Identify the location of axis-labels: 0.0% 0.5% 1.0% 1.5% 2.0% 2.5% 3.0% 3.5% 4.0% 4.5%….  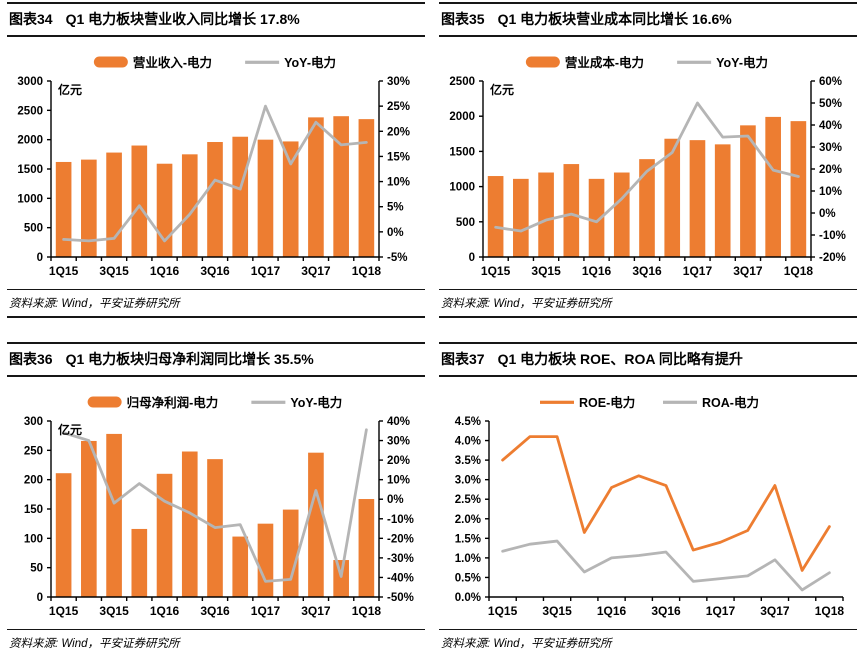
(650, 517).